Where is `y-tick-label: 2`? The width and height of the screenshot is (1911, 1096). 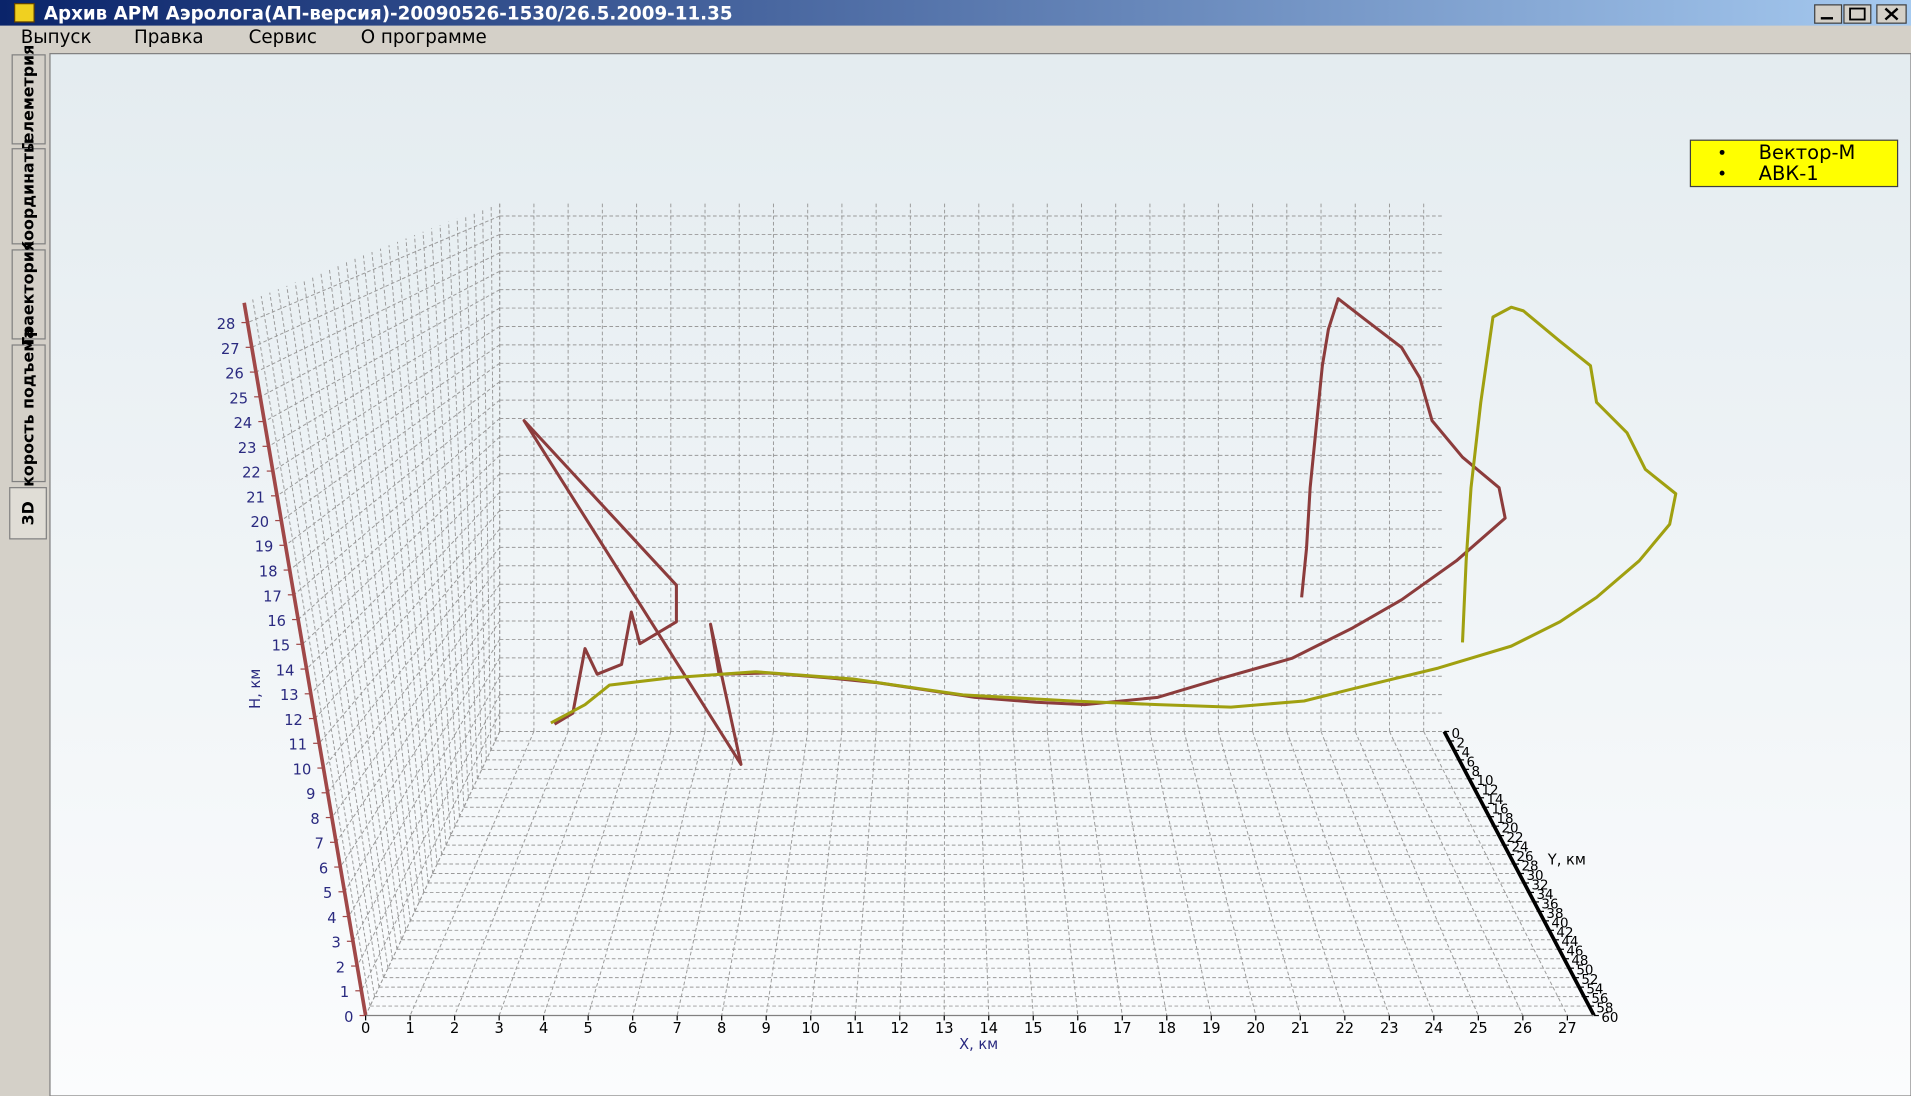 y-tick-label: 2 is located at coordinates (1461, 743).